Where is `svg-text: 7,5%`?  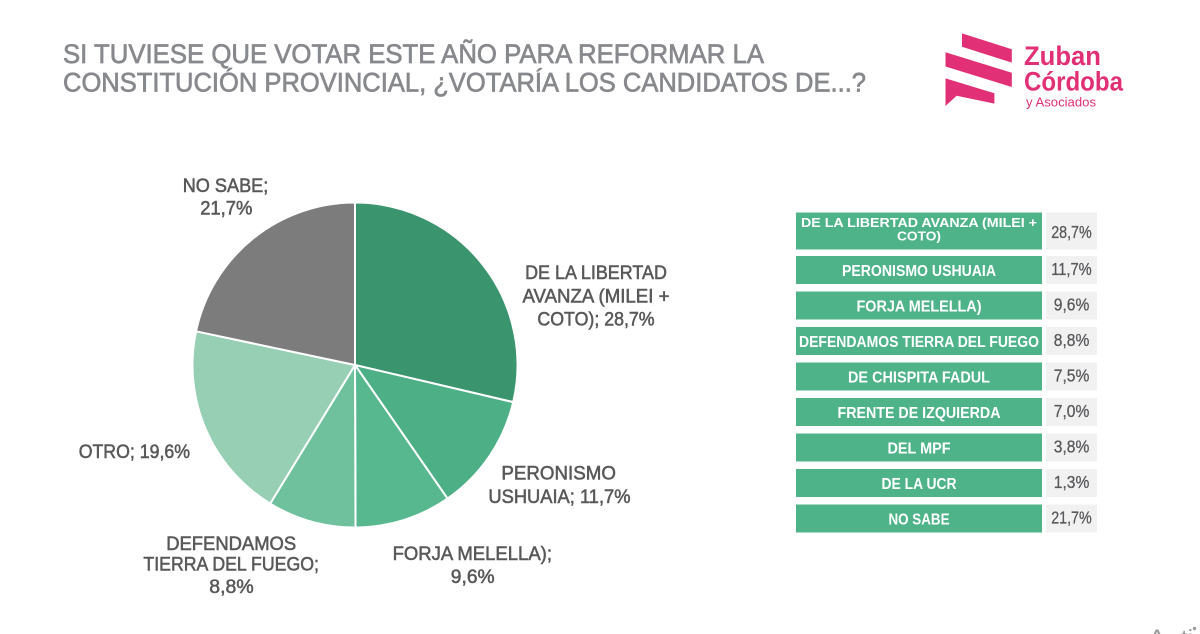 svg-text: 7,5% is located at coordinates (1072, 376).